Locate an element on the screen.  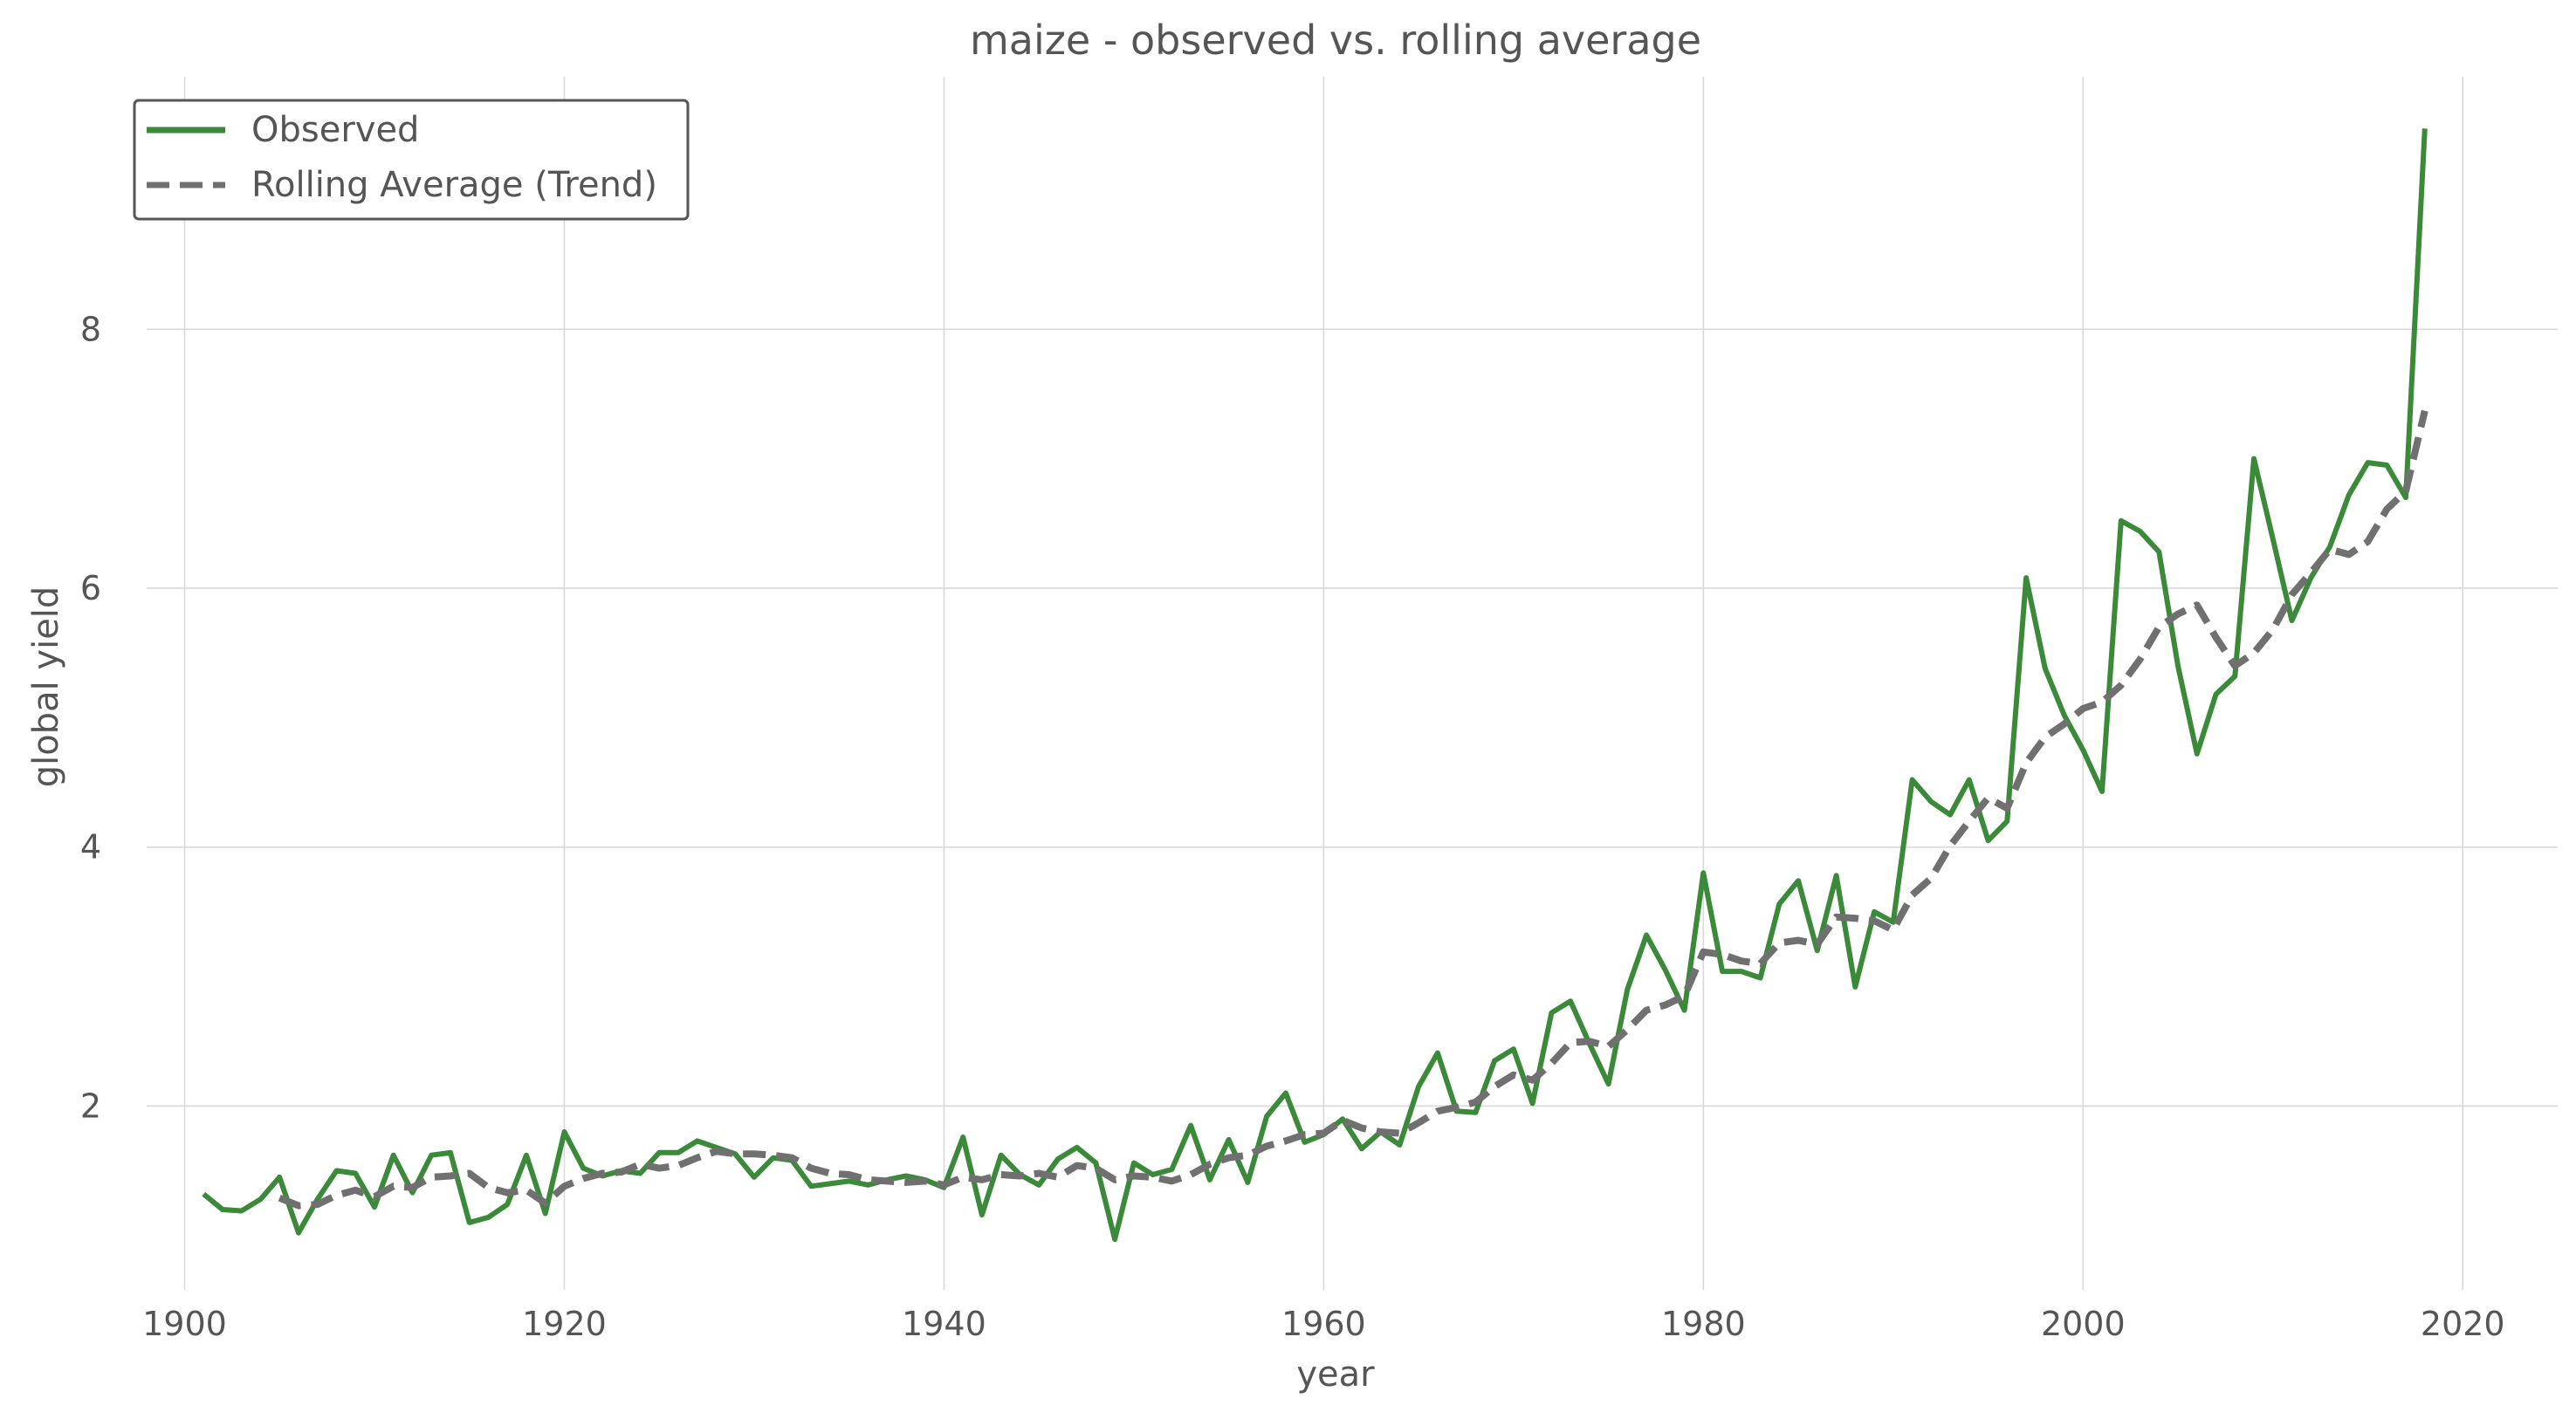
x-tick-label: 1920 is located at coordinates (564, 1324).